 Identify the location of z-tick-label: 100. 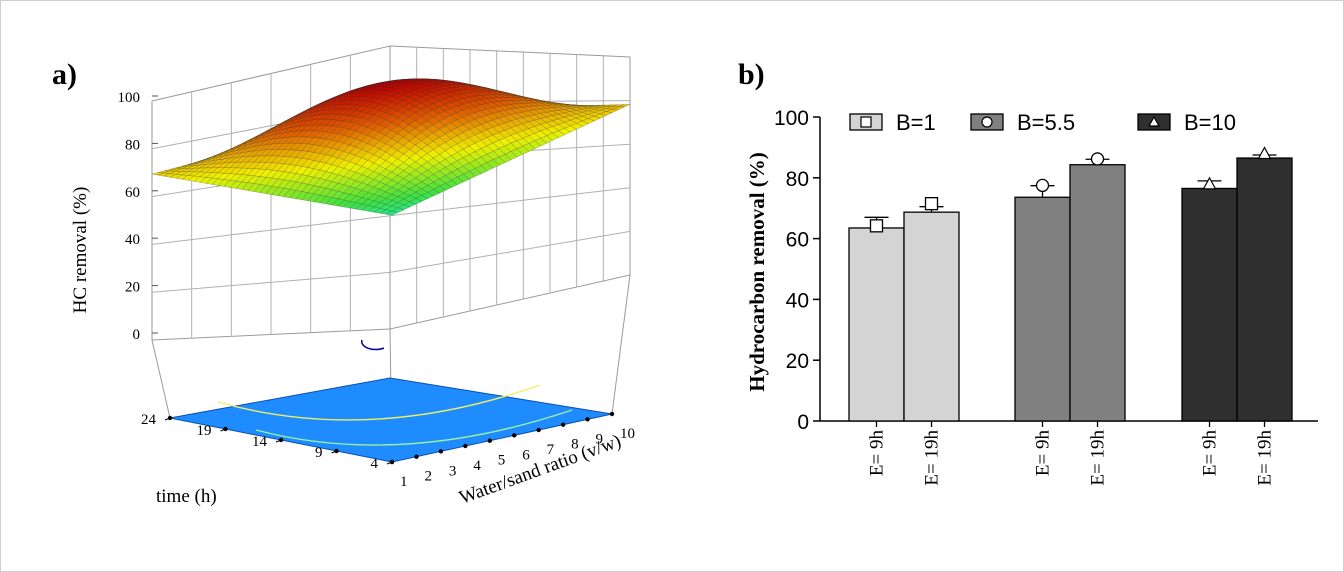
(129, 98).